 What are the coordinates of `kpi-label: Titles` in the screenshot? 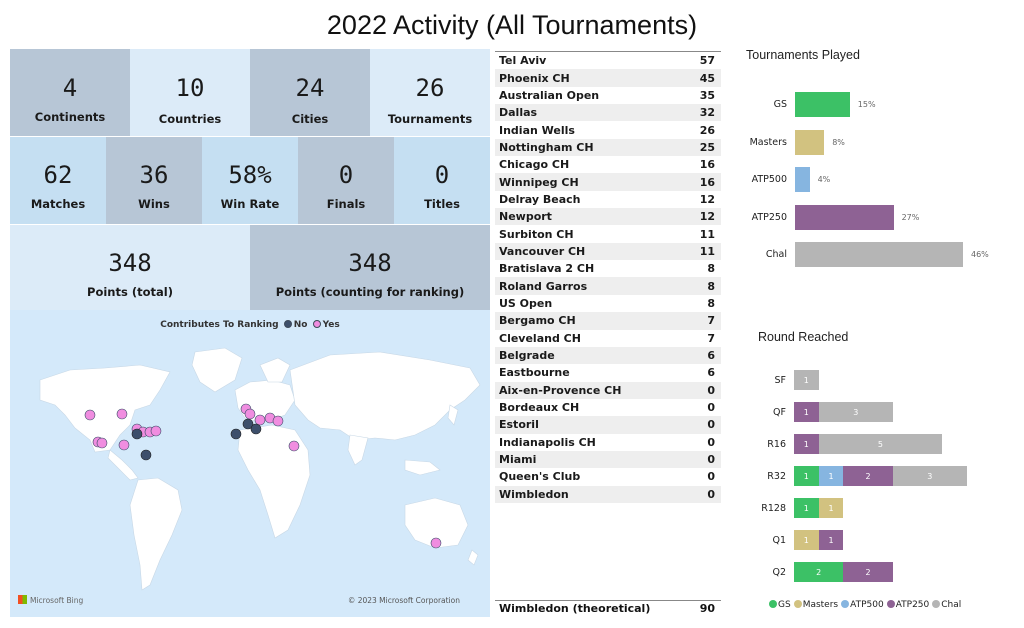 It's located at (442, 204).